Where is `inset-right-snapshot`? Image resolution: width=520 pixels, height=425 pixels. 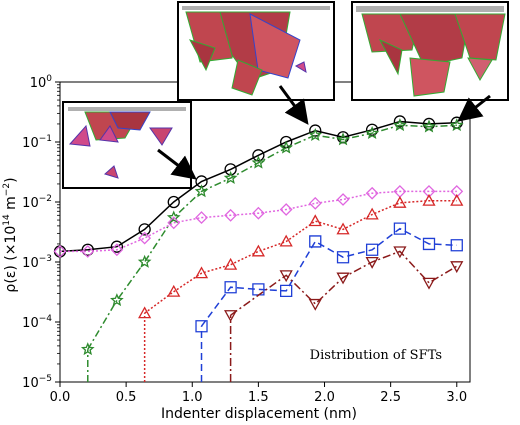 inset-right-snapshot is located at coordinates (430, 51).